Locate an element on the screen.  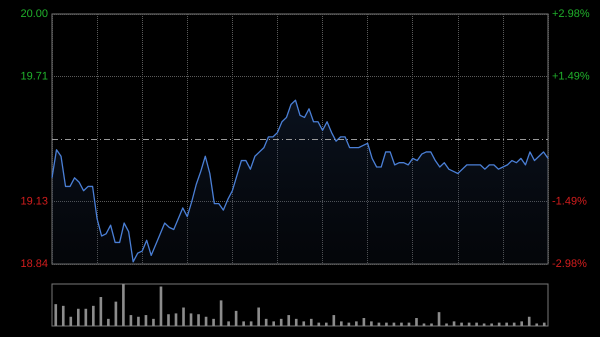
y2-tick-label: +2.98% is located at coordinates (571, 14).